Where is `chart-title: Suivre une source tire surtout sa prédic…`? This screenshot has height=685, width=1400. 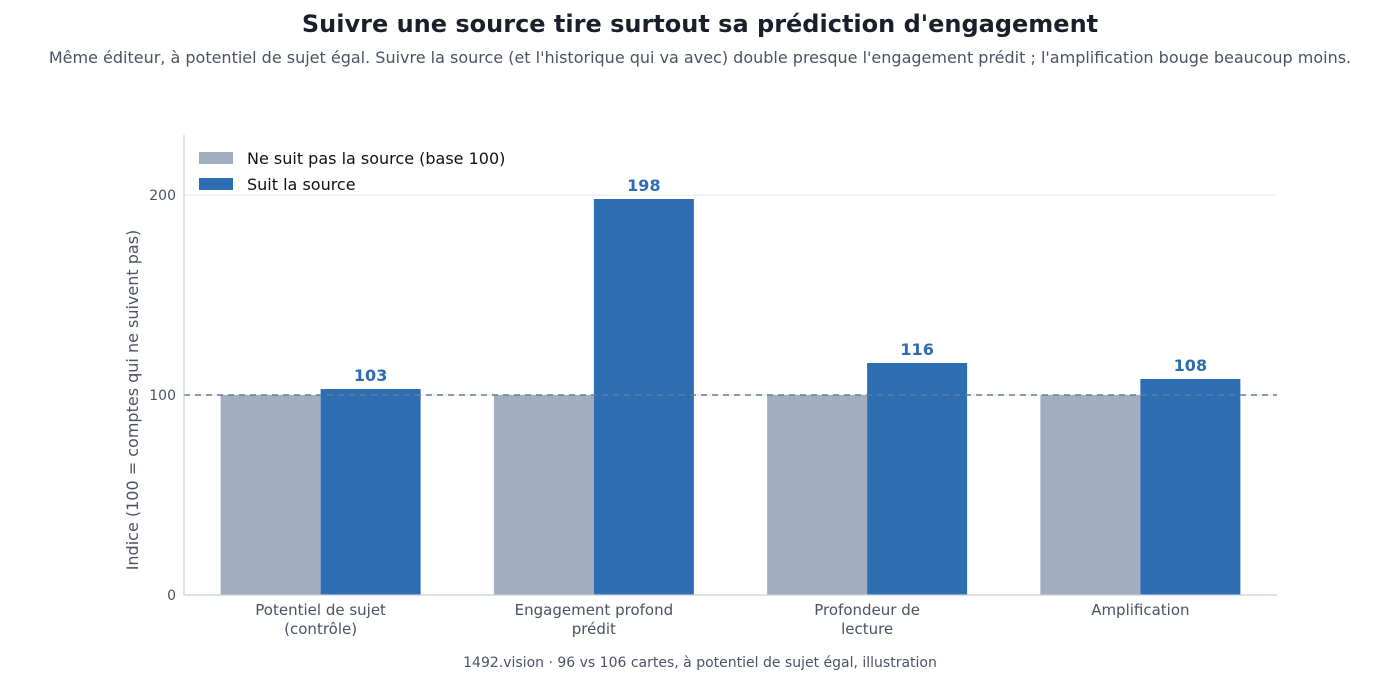 chart-title: Suivre une source tire surtout sa prédic… is located at coordinates (700, 24).